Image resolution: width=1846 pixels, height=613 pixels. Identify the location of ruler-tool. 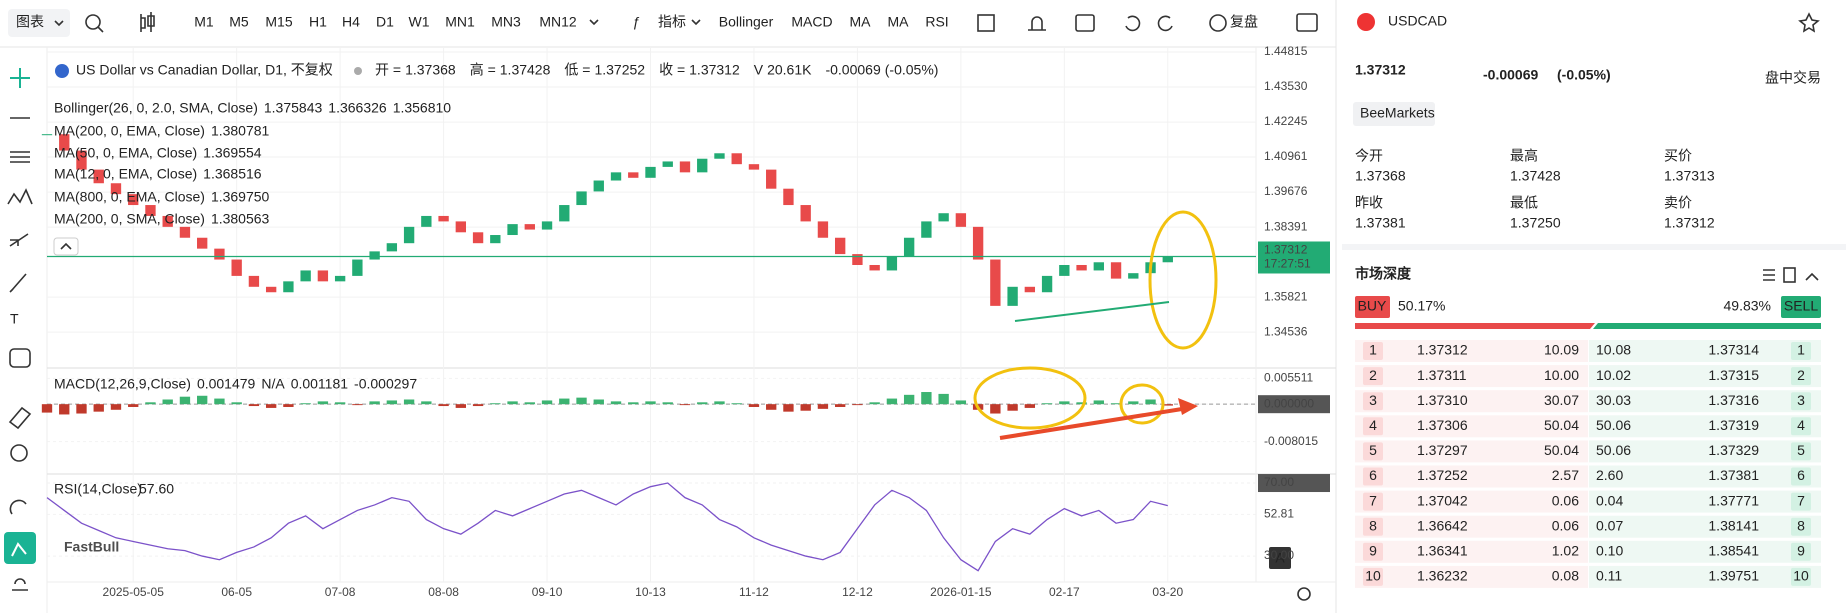
(20, 418).